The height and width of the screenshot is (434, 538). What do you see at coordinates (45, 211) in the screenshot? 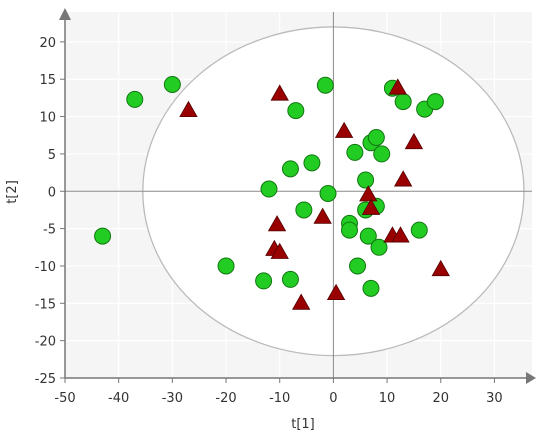
I see `y-tick-labels: -25 -20 -15 -10 -5 0 5 10 15 20` at bounding box center [45, 211].